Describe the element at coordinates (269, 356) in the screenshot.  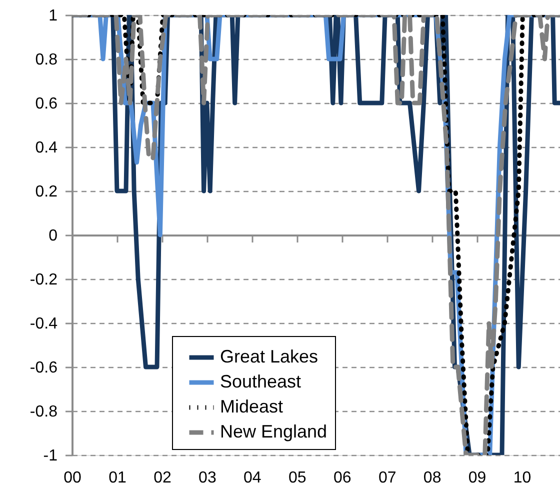
I see `legend-label: Great Lakes` at that location.